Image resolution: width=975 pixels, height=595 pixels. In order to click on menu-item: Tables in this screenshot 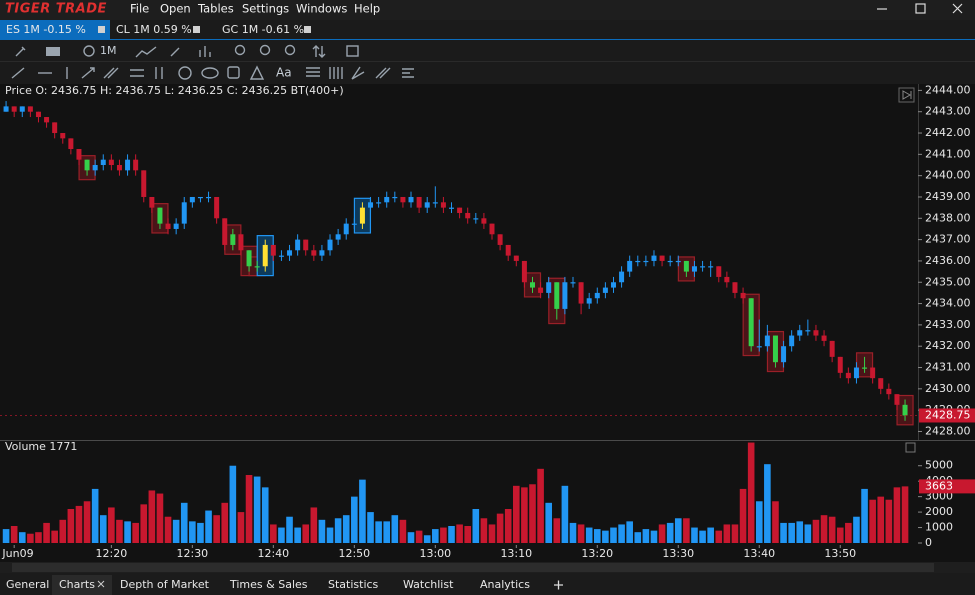, I will do `click(215, 9)`.